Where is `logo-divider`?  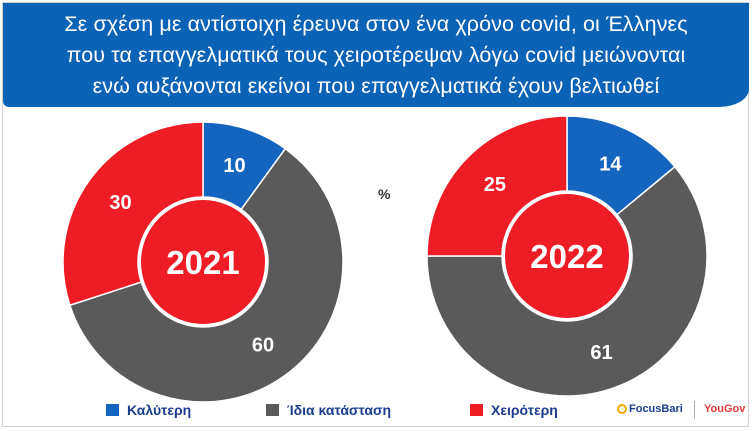 logo-divider is located at coordinates (694, 410).